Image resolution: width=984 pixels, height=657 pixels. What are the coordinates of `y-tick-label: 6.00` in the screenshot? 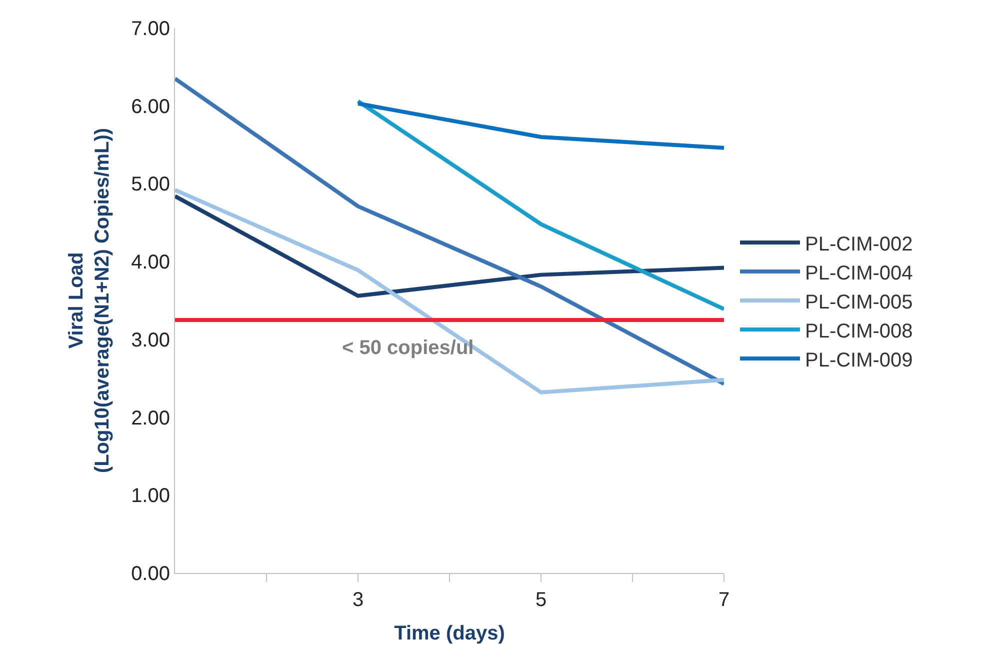 It's located at (150, 107).